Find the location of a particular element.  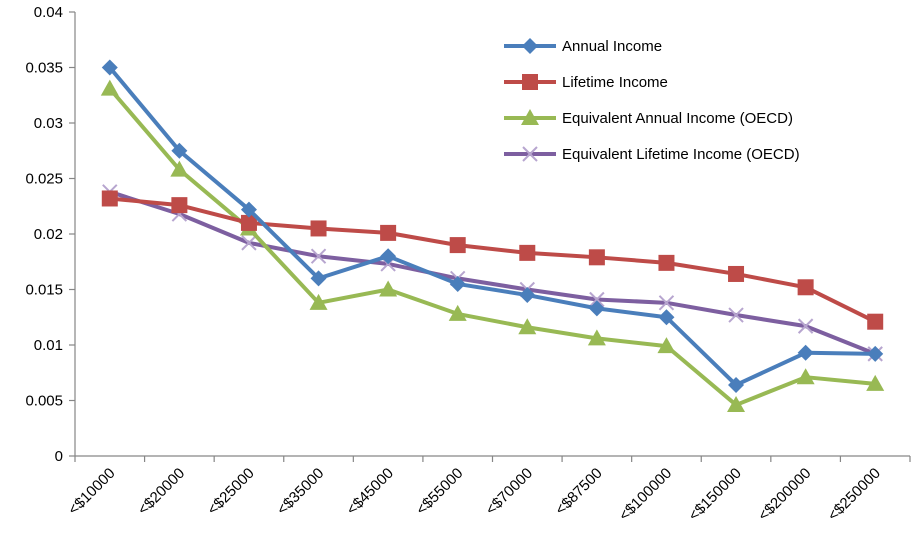

legend-entry: Annual Income is located at coordinates (583, 46).